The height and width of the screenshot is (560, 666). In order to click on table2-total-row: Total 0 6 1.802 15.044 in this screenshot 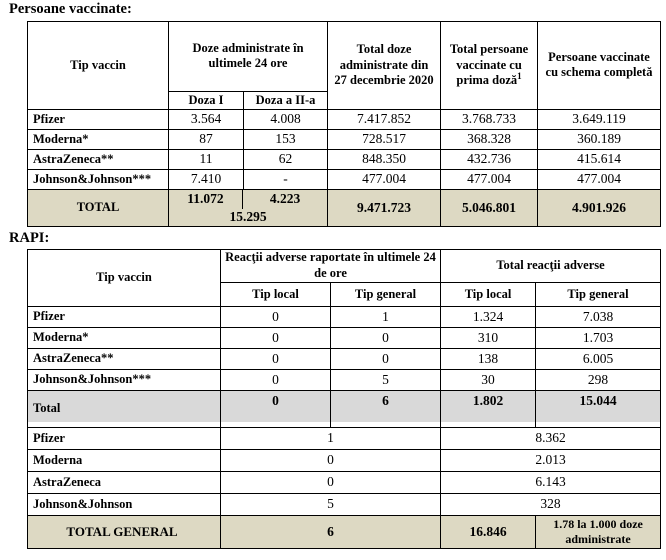, I will do `click(344, 408)`.